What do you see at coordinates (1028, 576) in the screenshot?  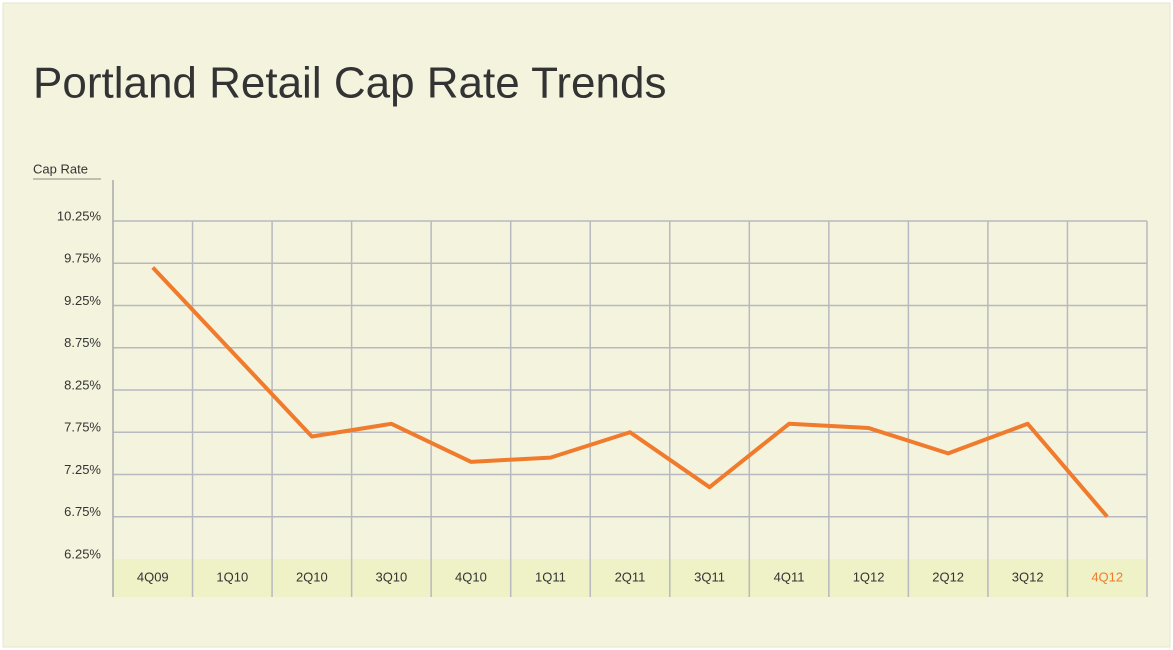 I see `x-tick-label: 3Q12` at bounding box center [1028, 576].